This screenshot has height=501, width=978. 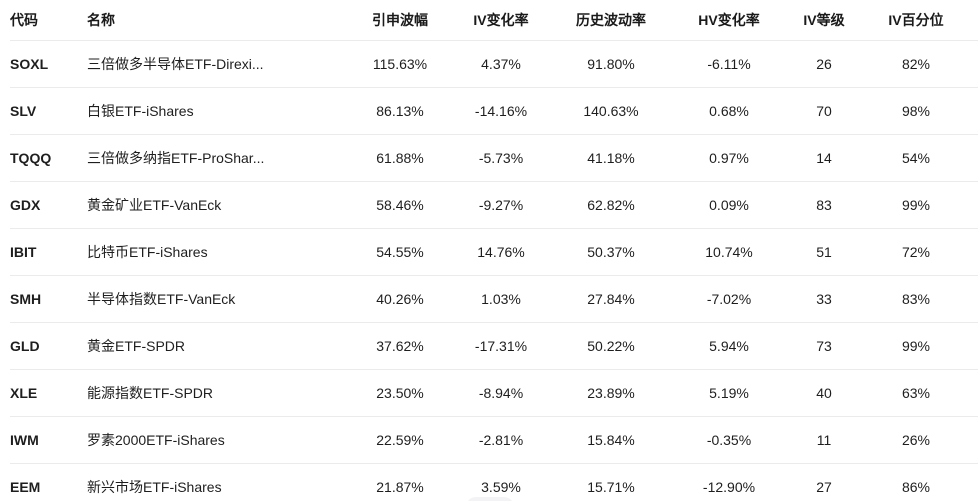 I want to click on cell-code: SMH, so click(x=26, y=299).